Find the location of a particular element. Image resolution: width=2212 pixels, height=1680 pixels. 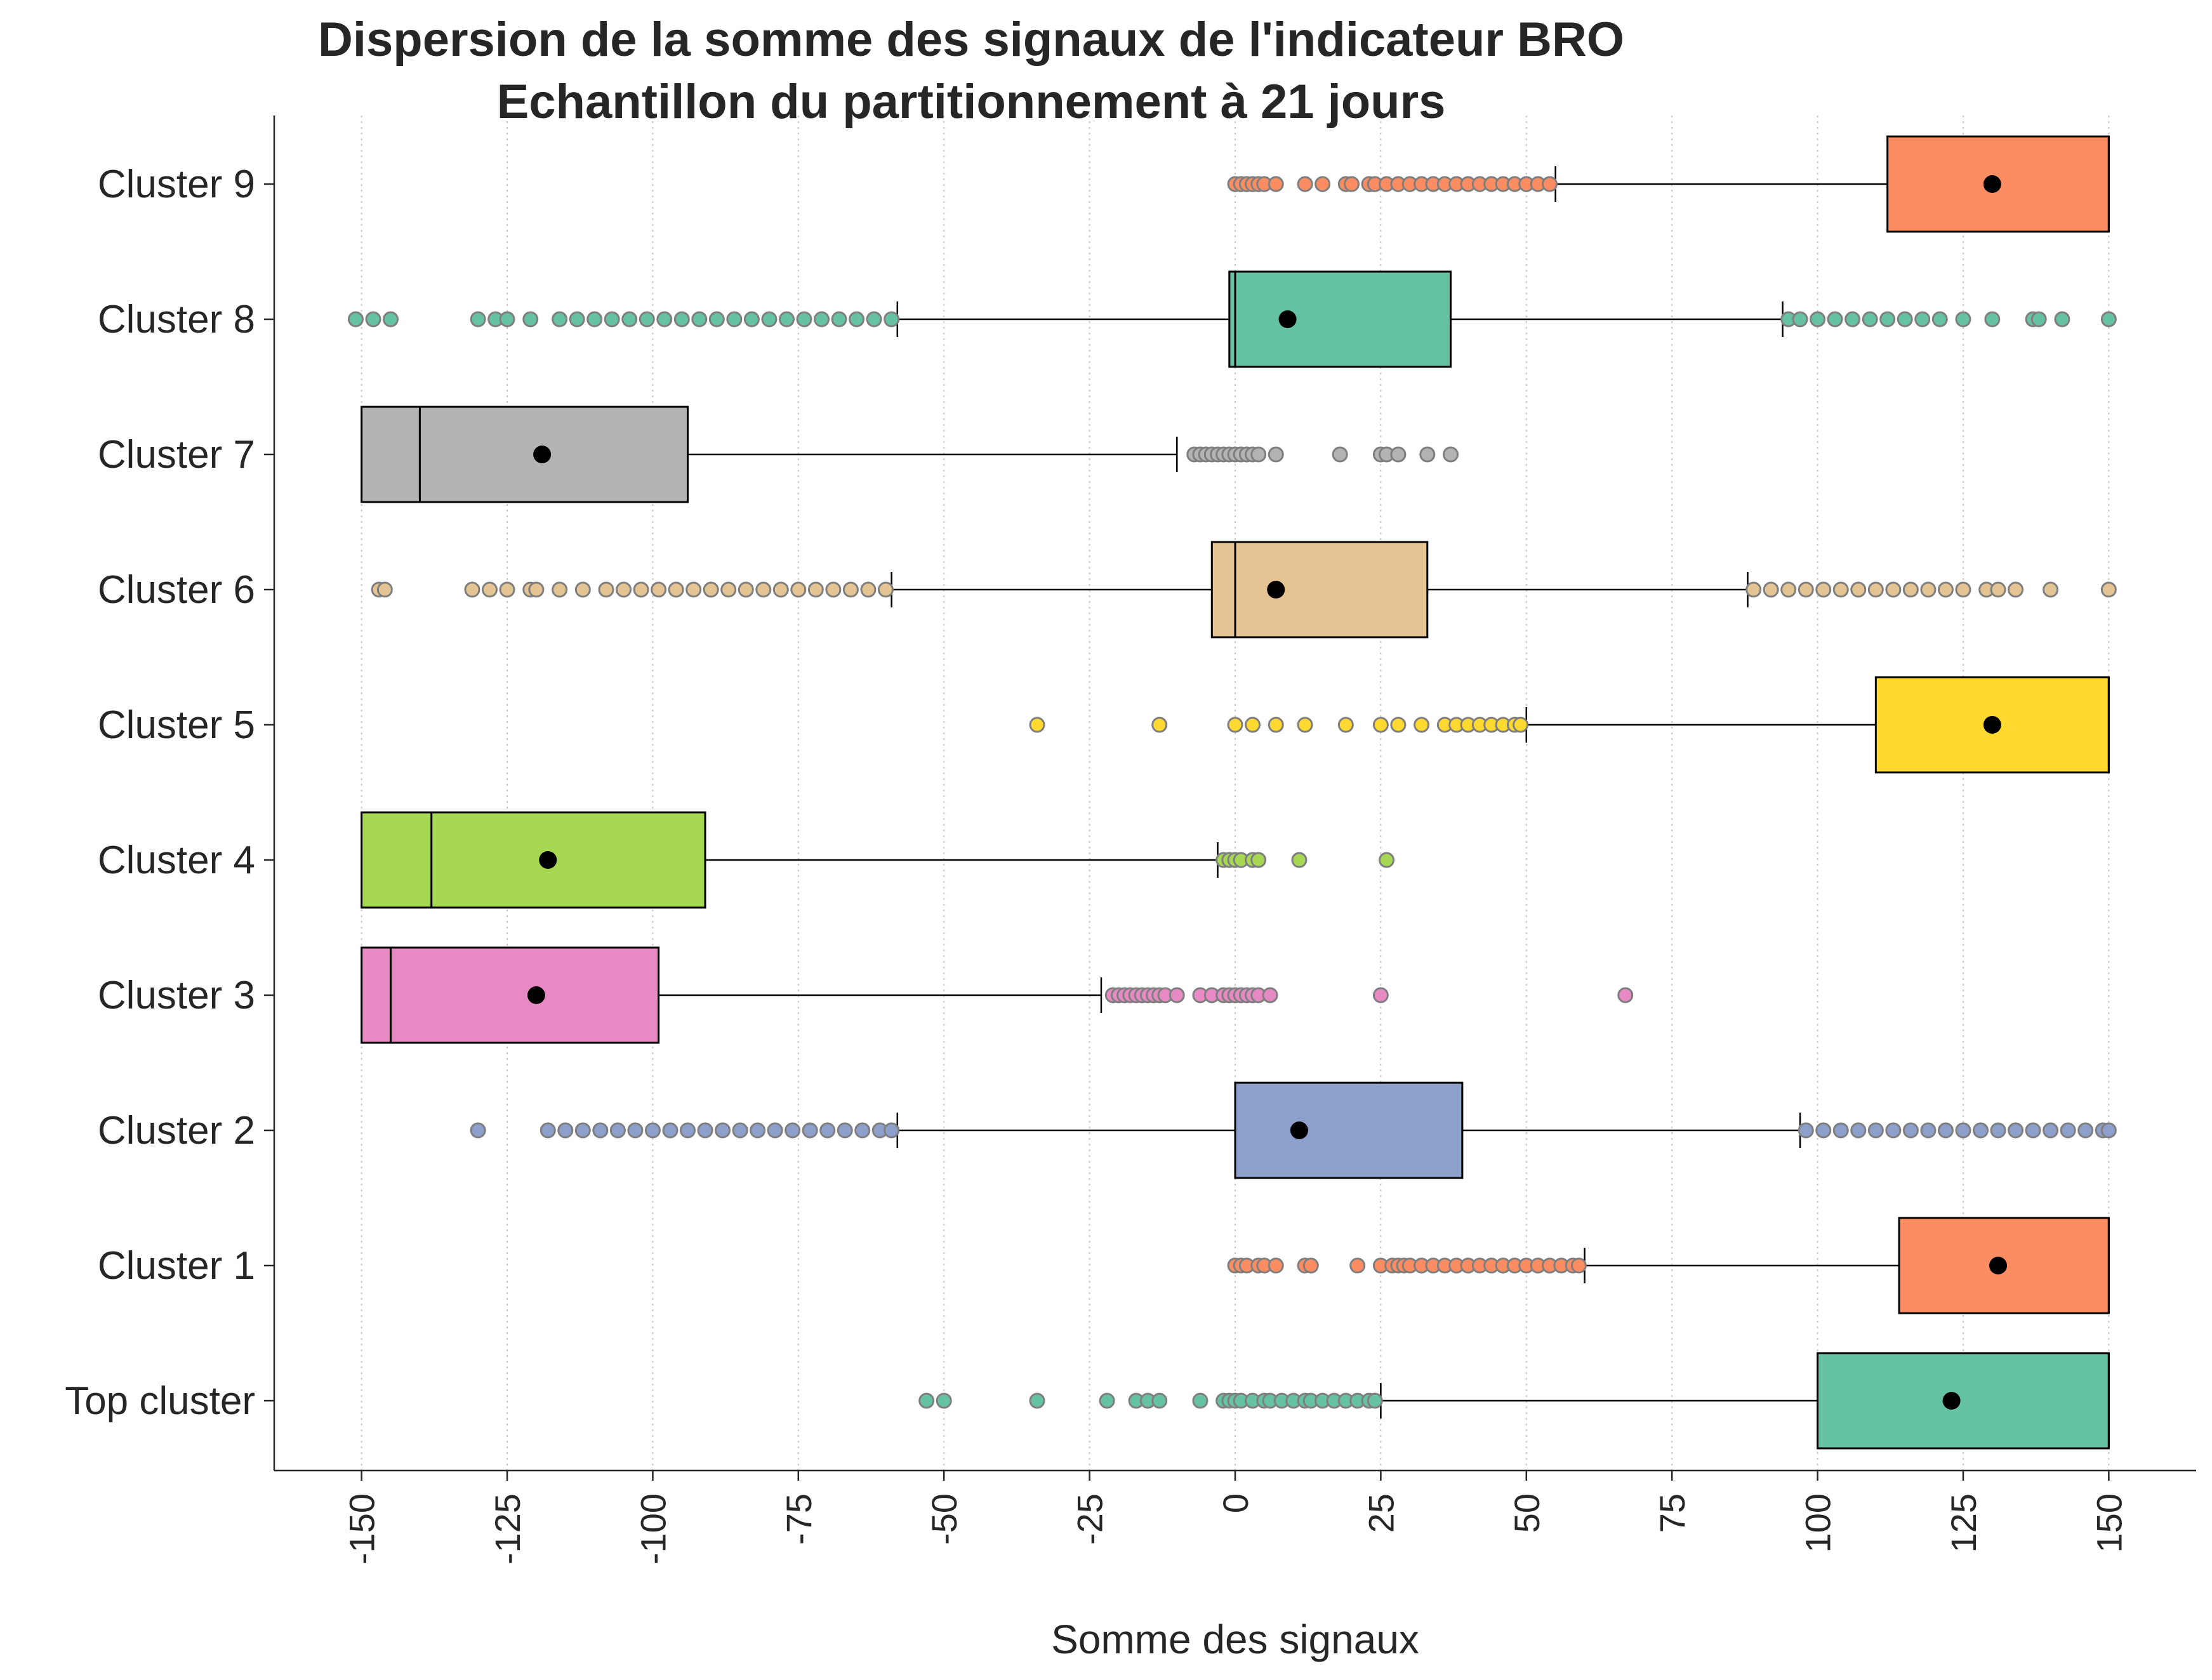

x-tick-label: -125 is located at coordinates (507, 1528).